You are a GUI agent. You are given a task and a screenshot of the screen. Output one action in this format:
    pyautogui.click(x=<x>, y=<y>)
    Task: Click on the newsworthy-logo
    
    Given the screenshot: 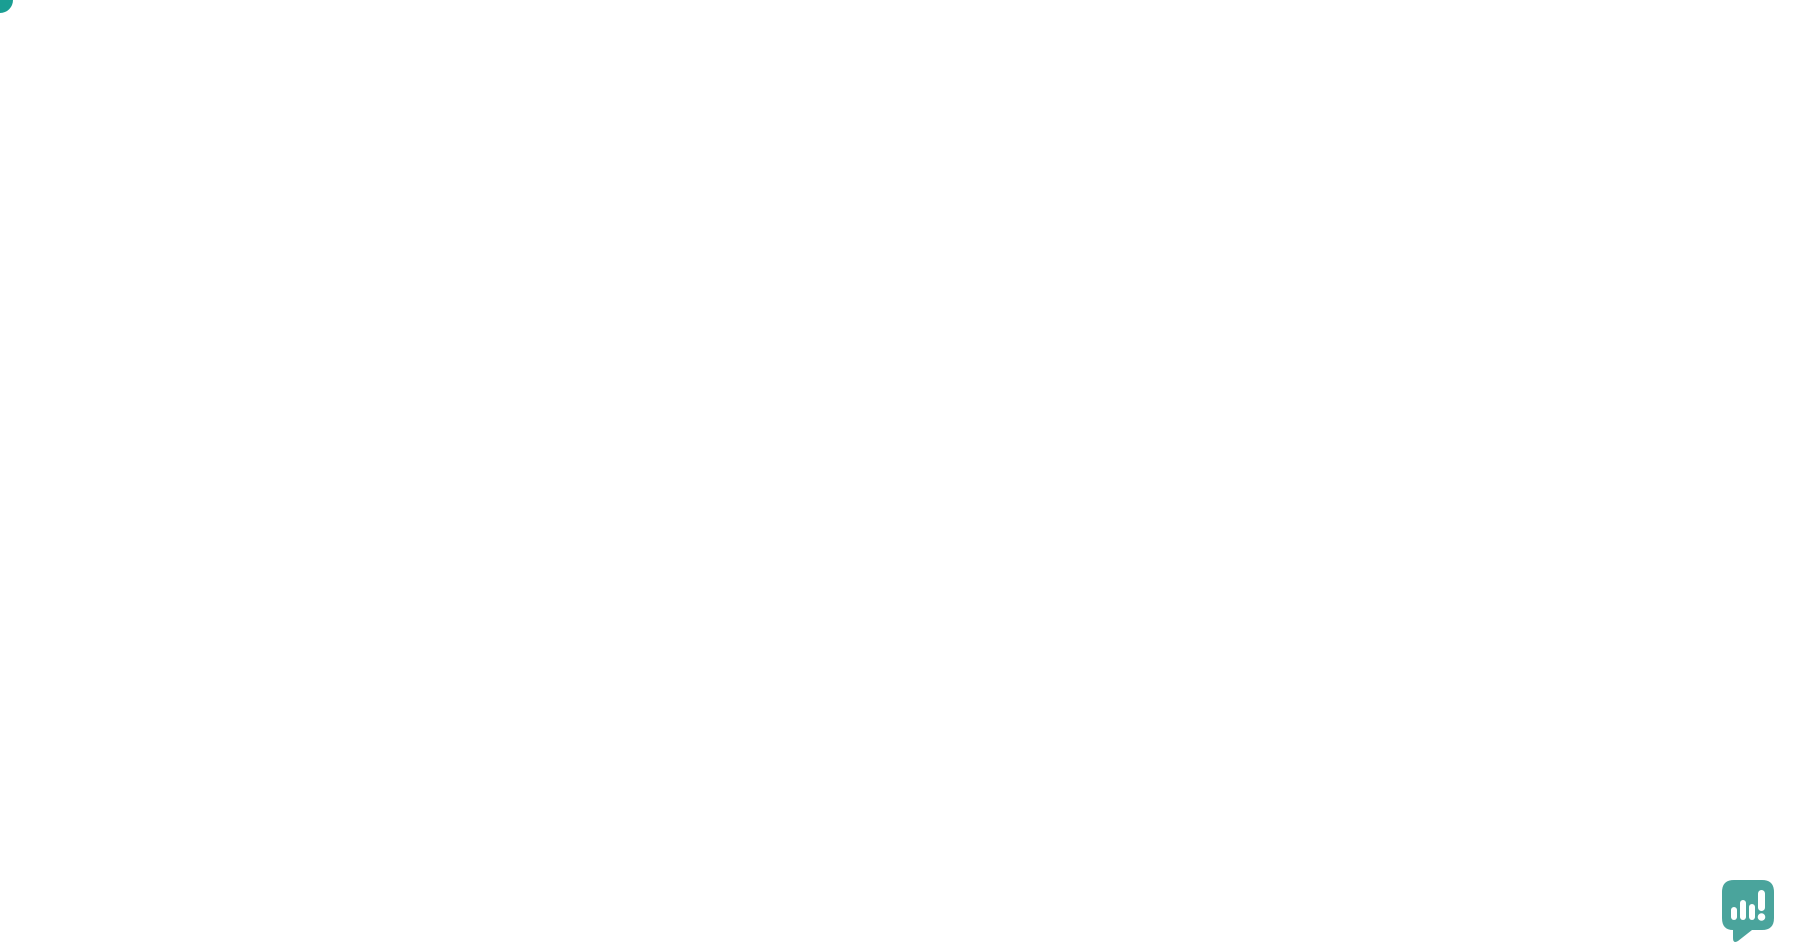 What is the action you would take?
    pyautogui.click(x=1757, y=911)
    